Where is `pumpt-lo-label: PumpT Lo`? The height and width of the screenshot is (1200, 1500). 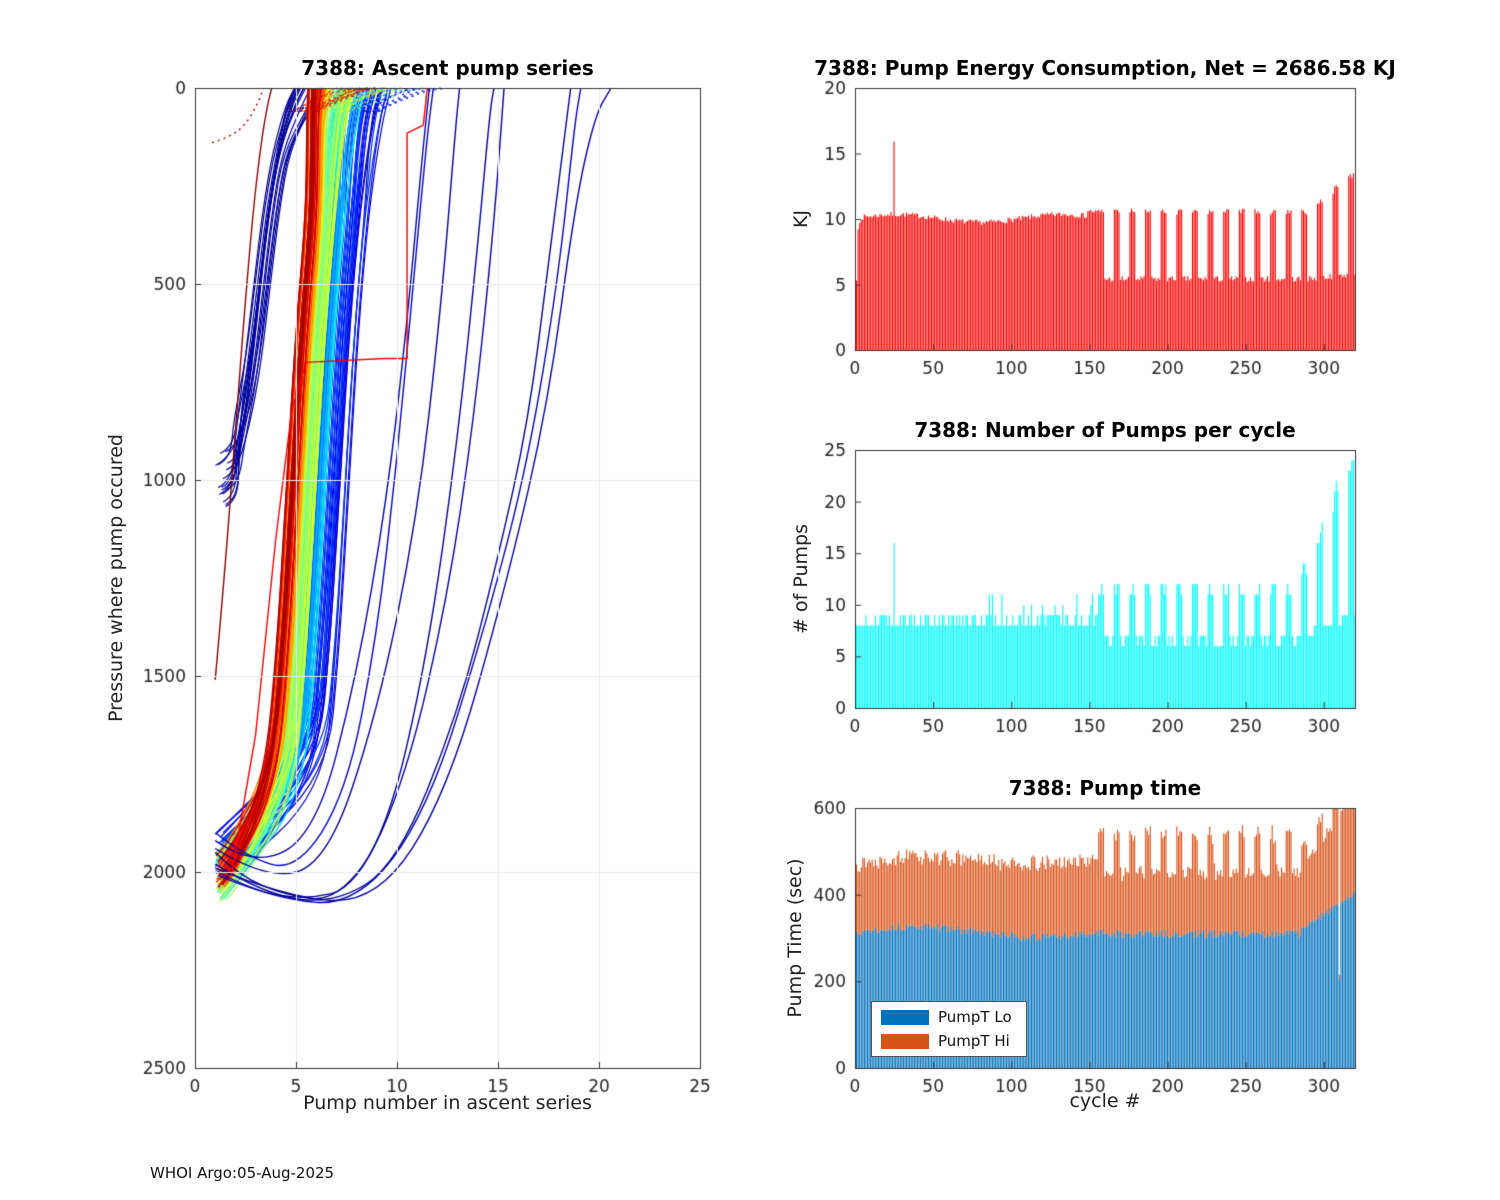 pumpt-lo-label: PumpT Lo is located at coordinates (975, 1017).